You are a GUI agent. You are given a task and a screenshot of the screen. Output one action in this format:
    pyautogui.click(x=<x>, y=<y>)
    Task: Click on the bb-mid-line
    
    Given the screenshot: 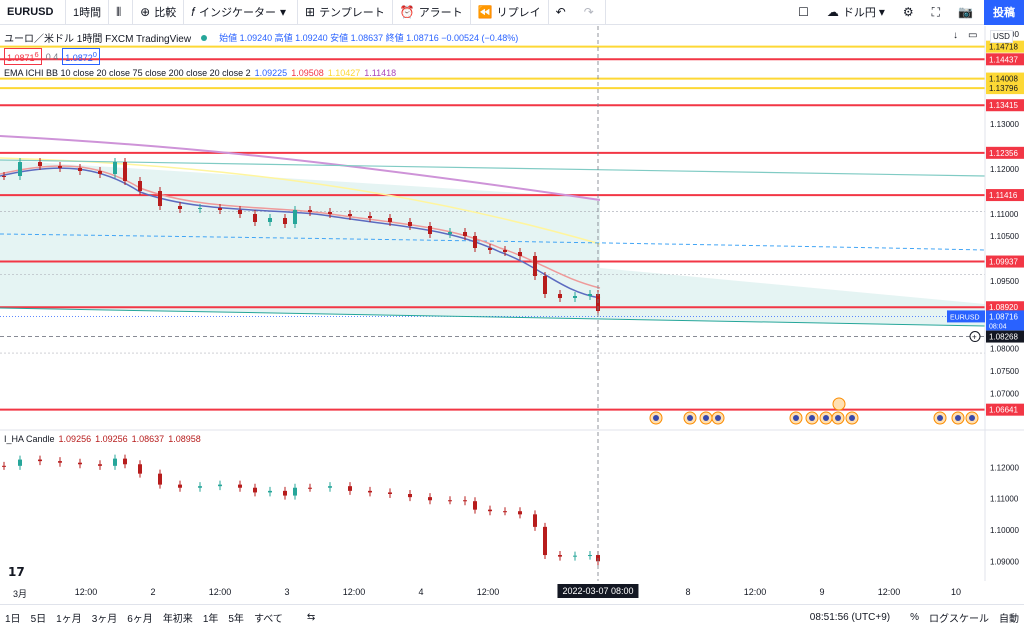 What is the action you would take?
    pyautogui.click(x=493, y=242)
    